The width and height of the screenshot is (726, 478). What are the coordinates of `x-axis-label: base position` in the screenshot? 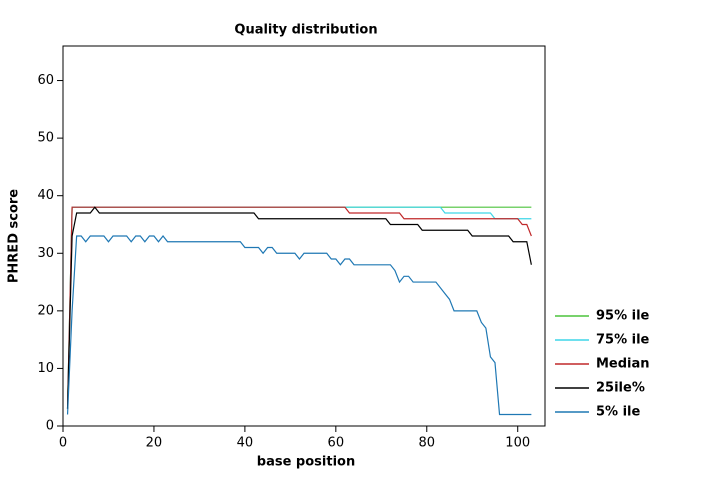 It's located at (306, 462).